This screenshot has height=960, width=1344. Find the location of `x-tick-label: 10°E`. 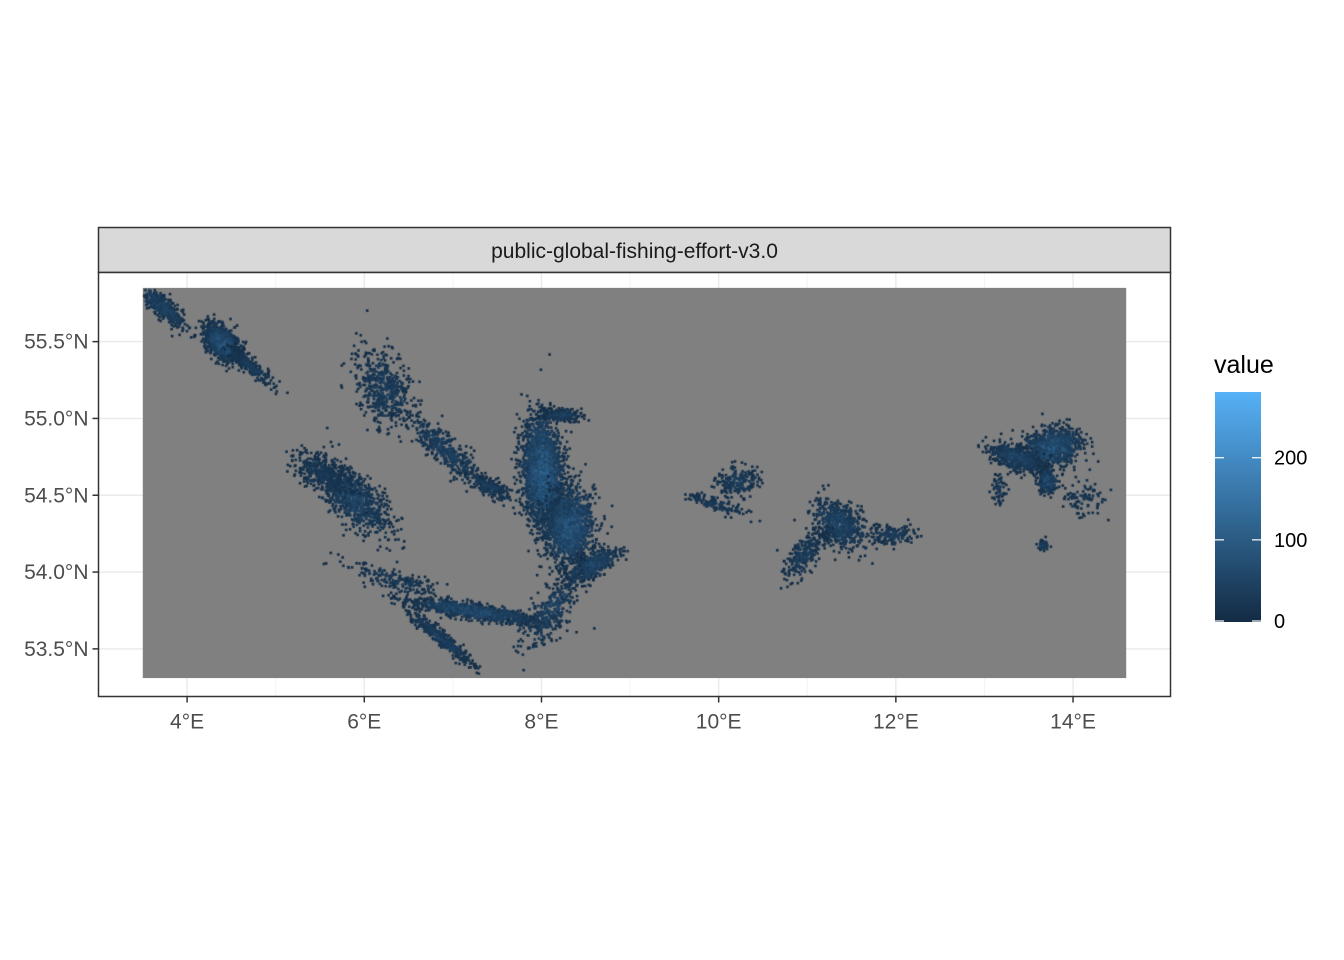

x-tick-label: 10°E is located at coordinates (719, 722).